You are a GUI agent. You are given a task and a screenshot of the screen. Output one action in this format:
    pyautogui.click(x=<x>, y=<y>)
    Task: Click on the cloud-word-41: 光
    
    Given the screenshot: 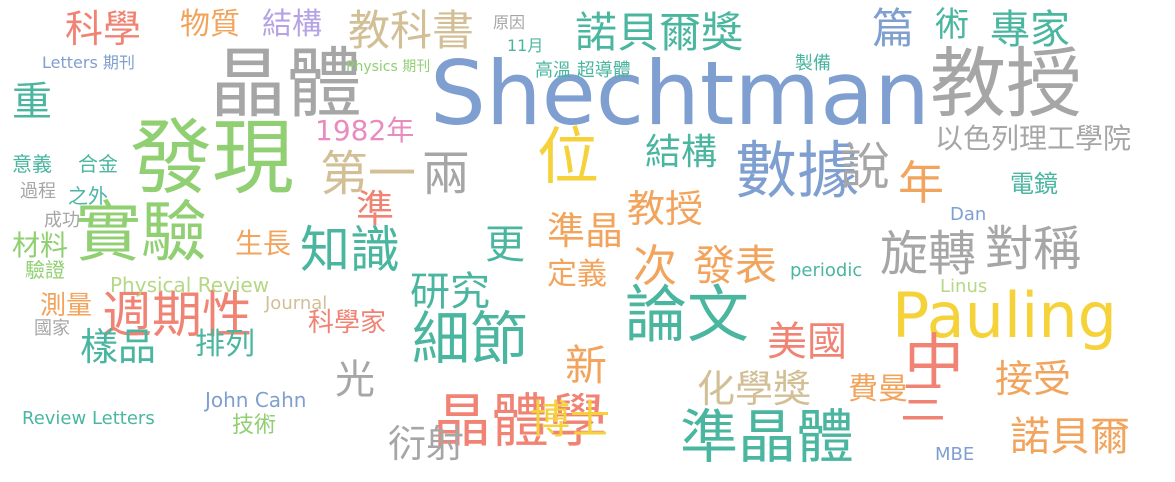 What is the action you would take?
    pyautogui.click(x=355, y=380)
    